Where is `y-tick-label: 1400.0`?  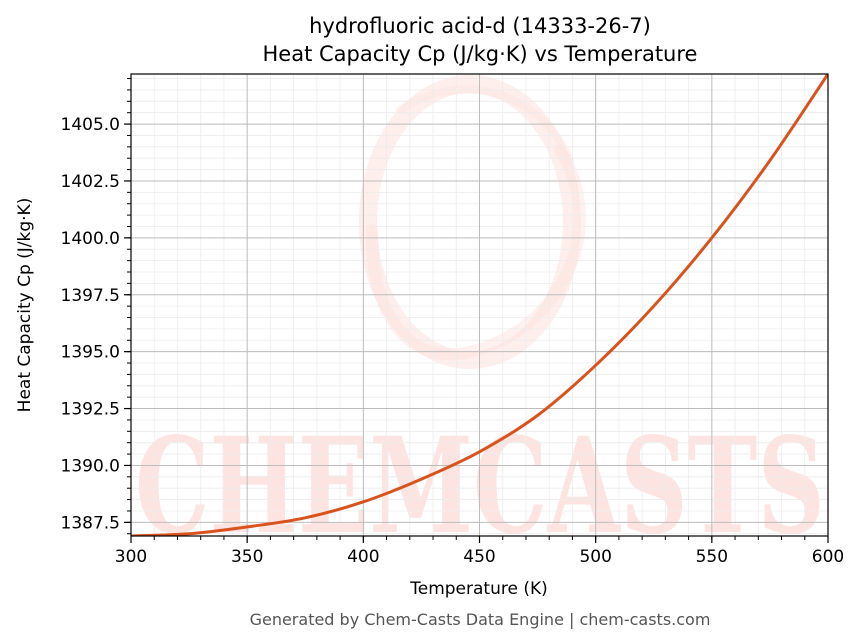 y-tick-label: 1400.0 is located at coordinates (90, 239).